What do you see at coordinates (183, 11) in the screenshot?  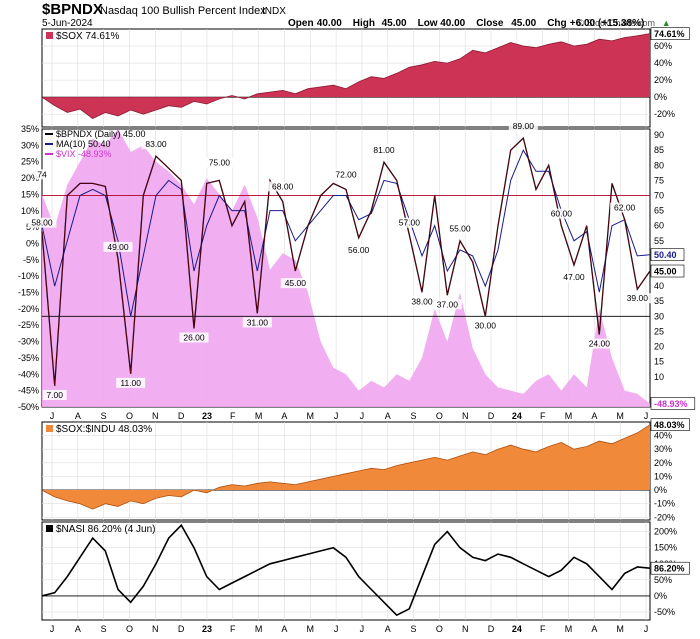 I see `index-name-label: Nasdaq 100 Bullish Percent Index` at bounding box center [183, 11].